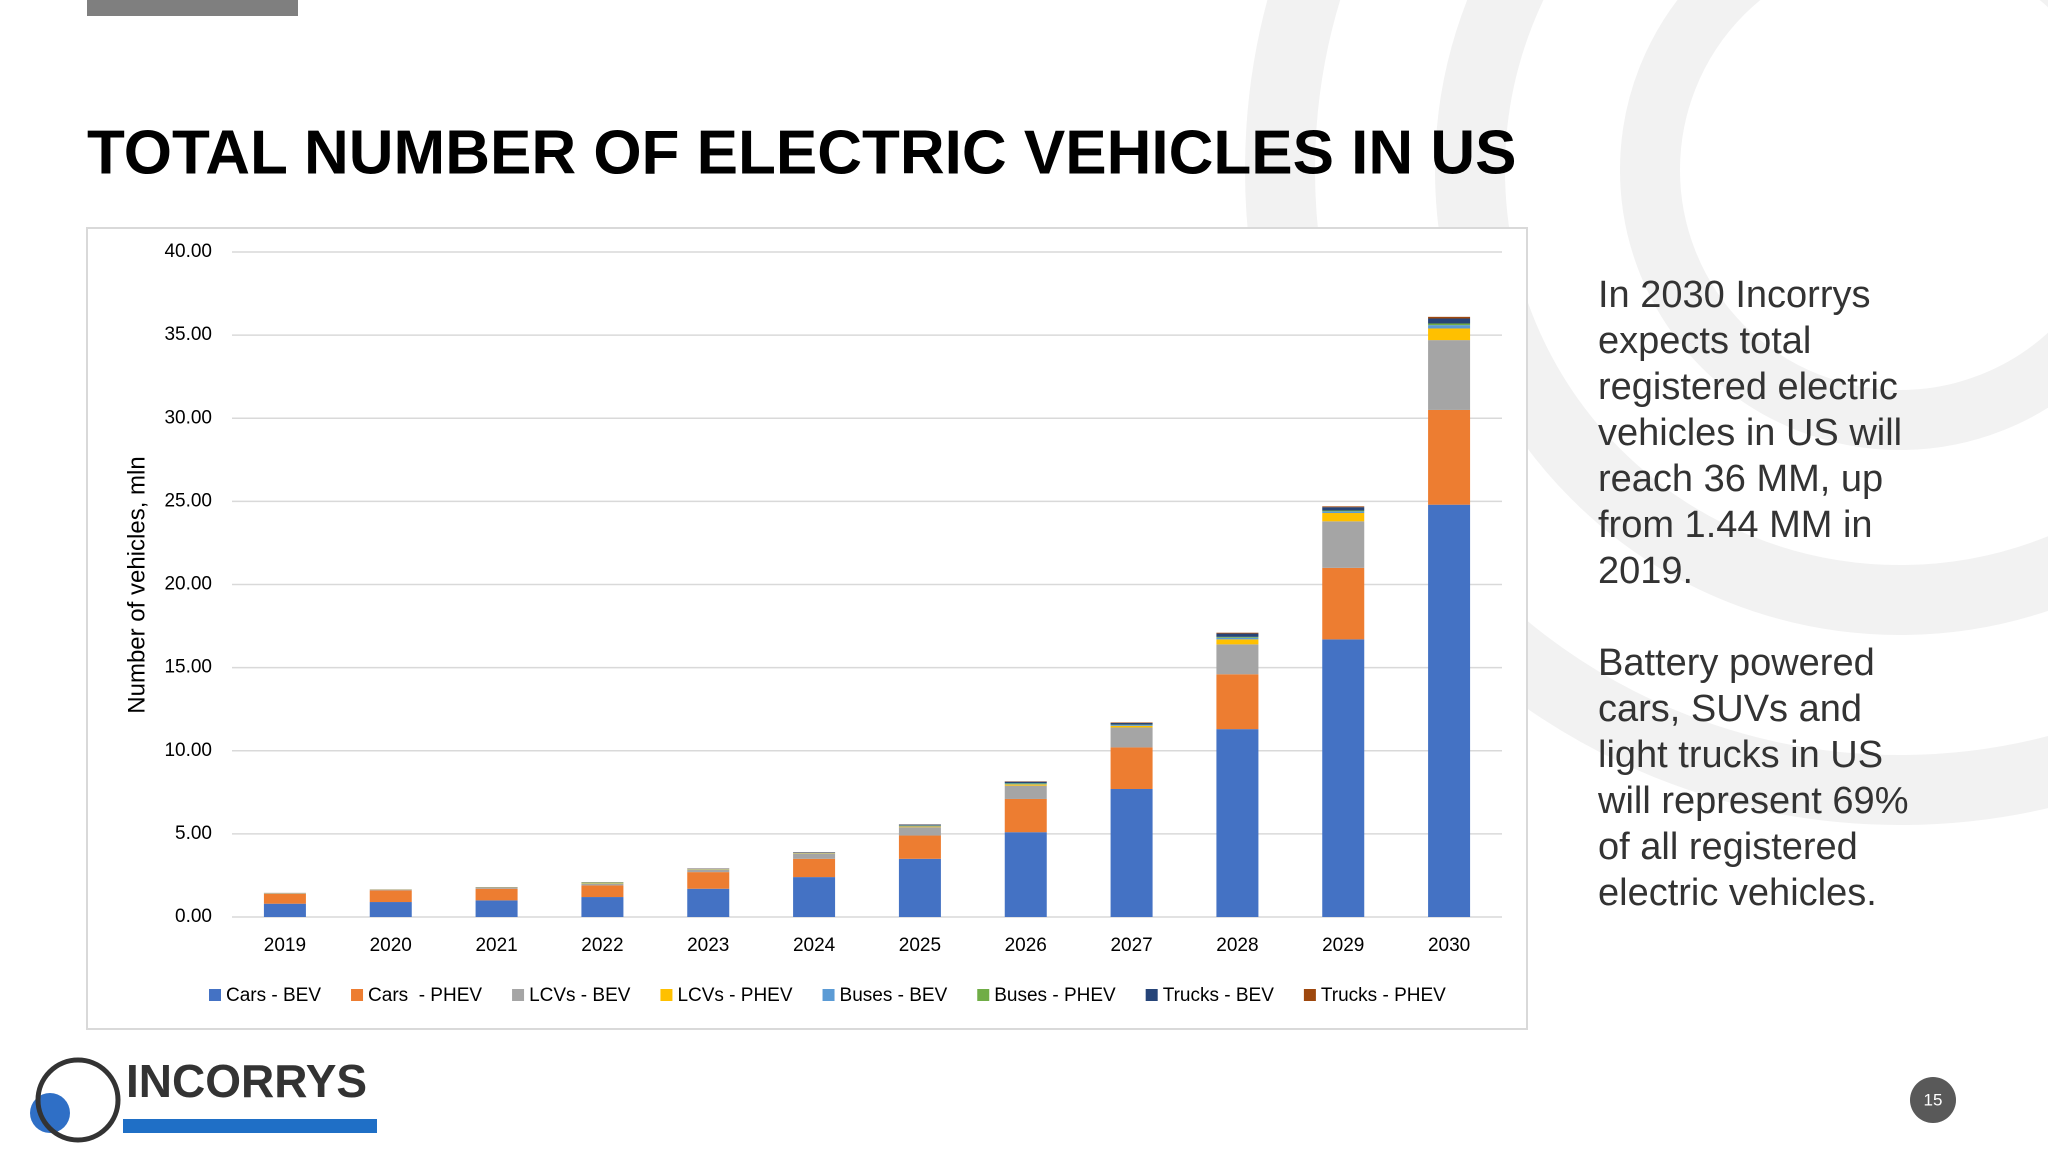  Describe the element at coordinates (246, 1081) in the screenshot. I see `logo-text: INCORRYS` at that location.